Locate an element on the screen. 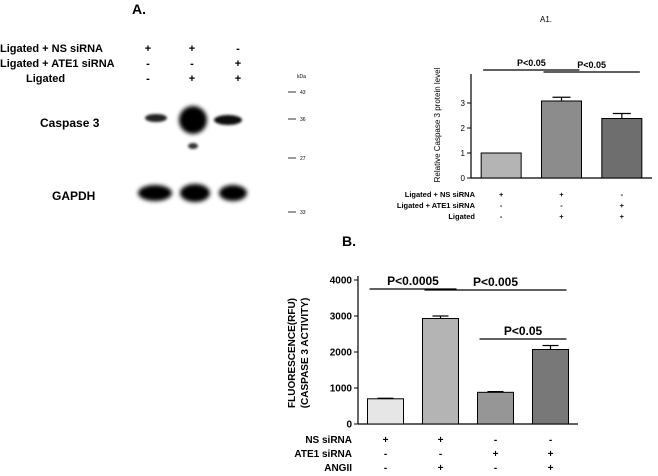 This screenshot has width=658, height=476. y-tick-label: 3000 is located at coordinates (341, 317).